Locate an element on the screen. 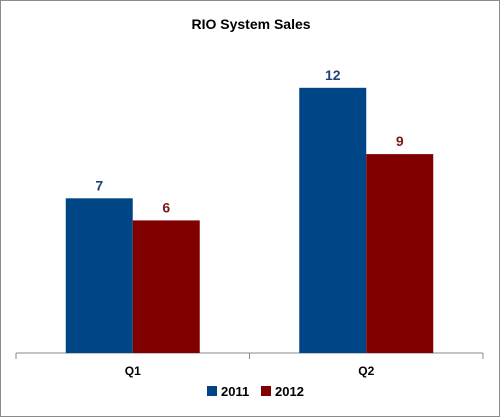  legend: 2011 2012 is located at coordinates (255, 391).